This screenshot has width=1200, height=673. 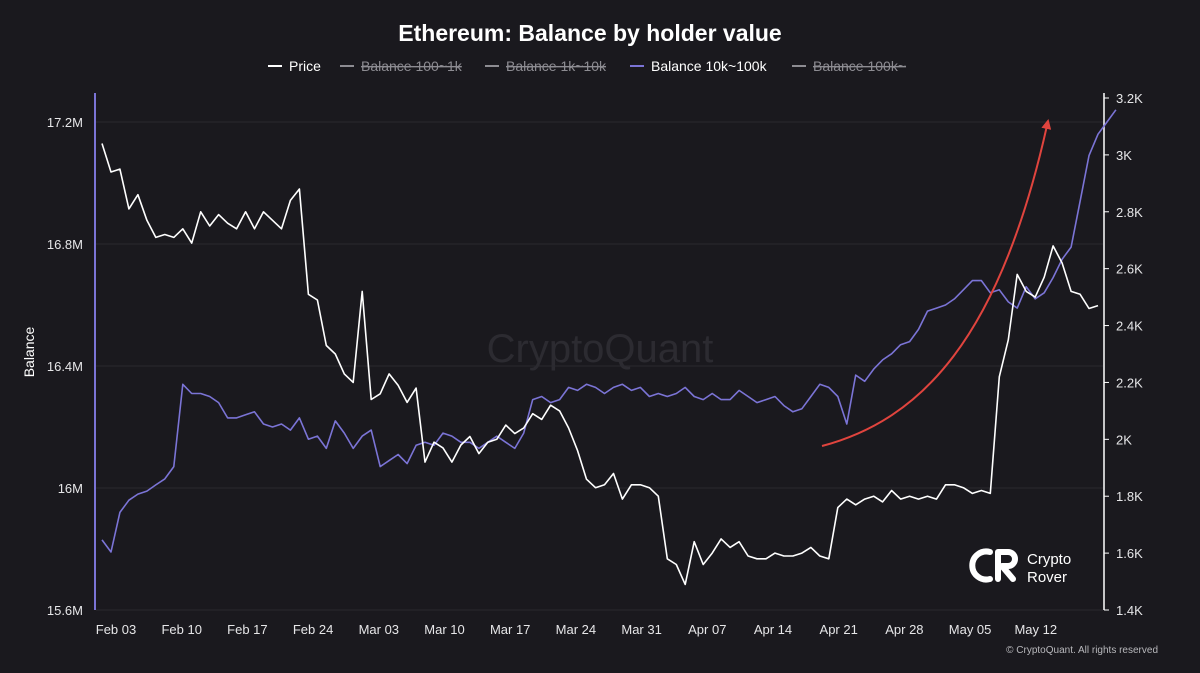 I want to click on right-tick-label: 2.6K, so click(x=1129, y=269).